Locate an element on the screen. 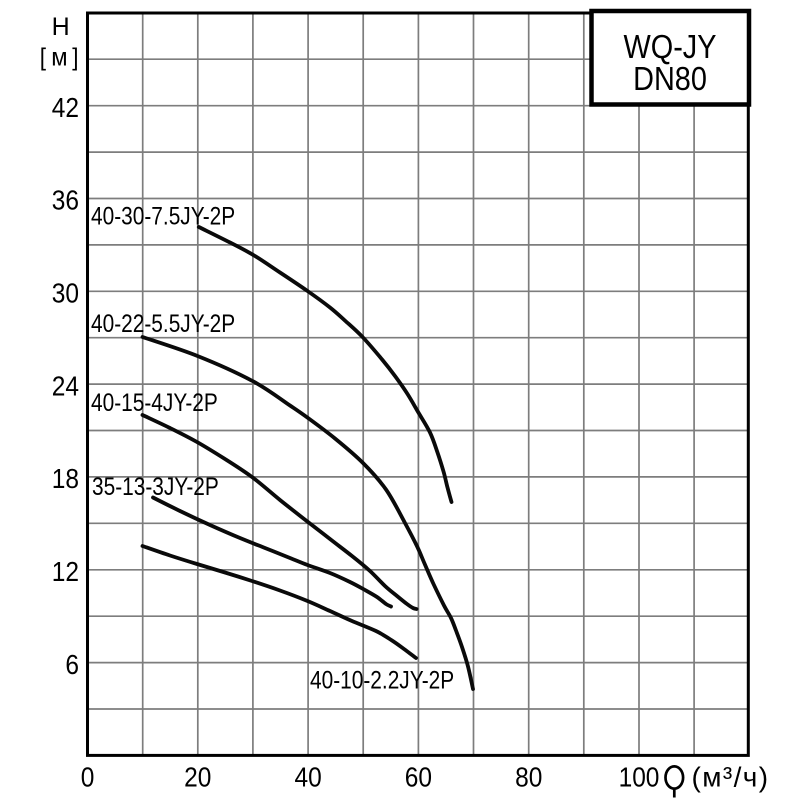 The image size is (800, 800). svg-text: 40-15-4JY-2P is located at coordinates (154, 402).